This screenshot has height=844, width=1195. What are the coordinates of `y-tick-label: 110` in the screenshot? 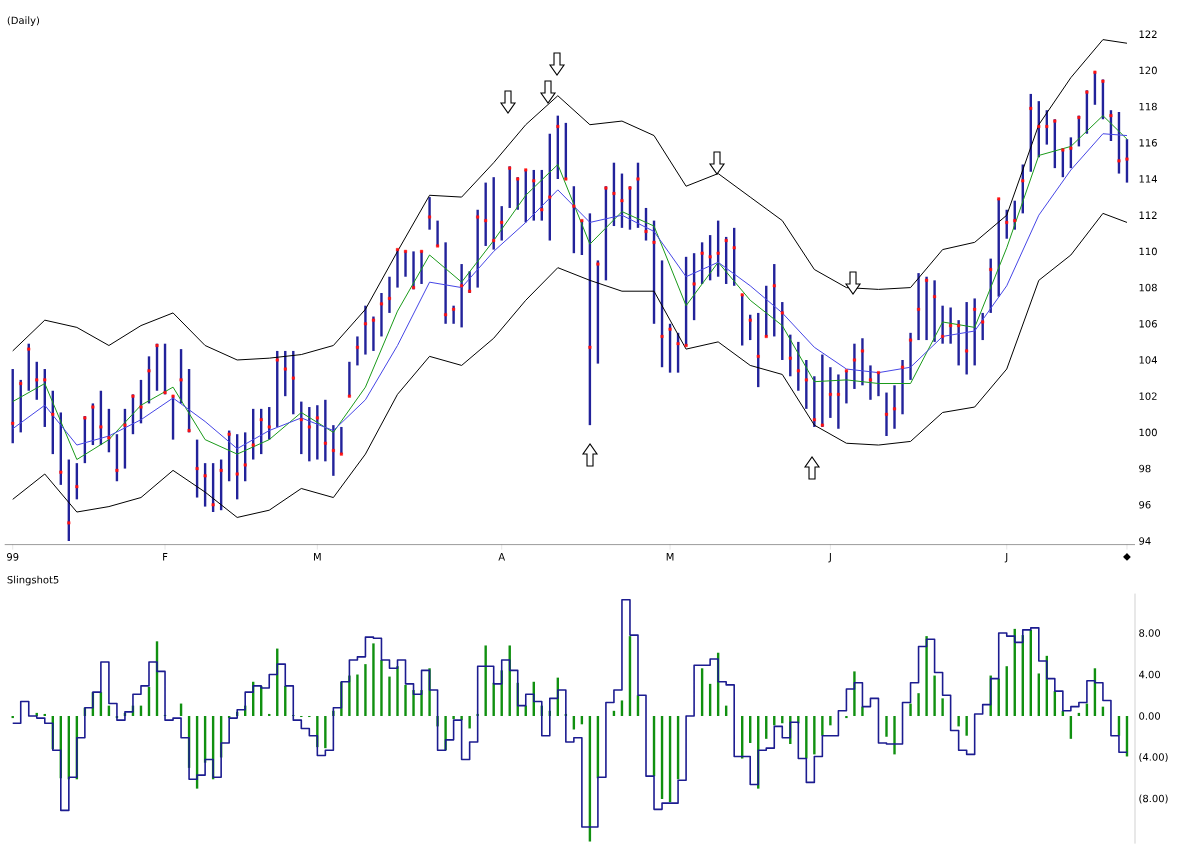 It's located at (1148, 251).